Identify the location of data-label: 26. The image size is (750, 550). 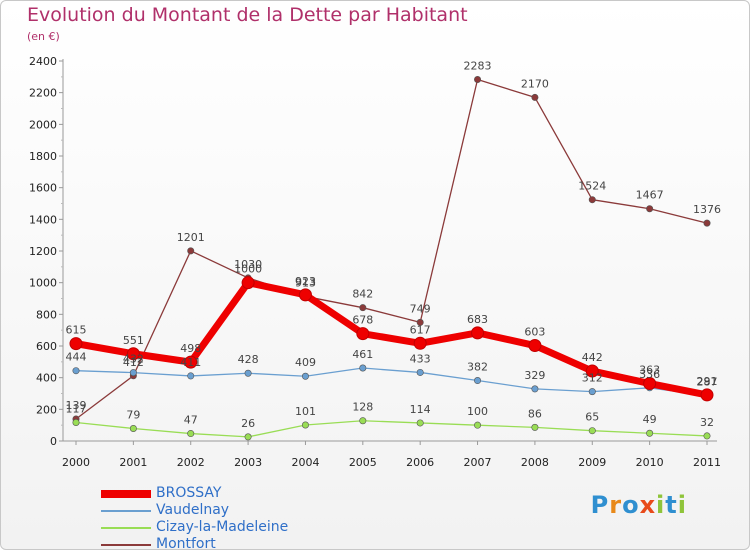
(248, 423).